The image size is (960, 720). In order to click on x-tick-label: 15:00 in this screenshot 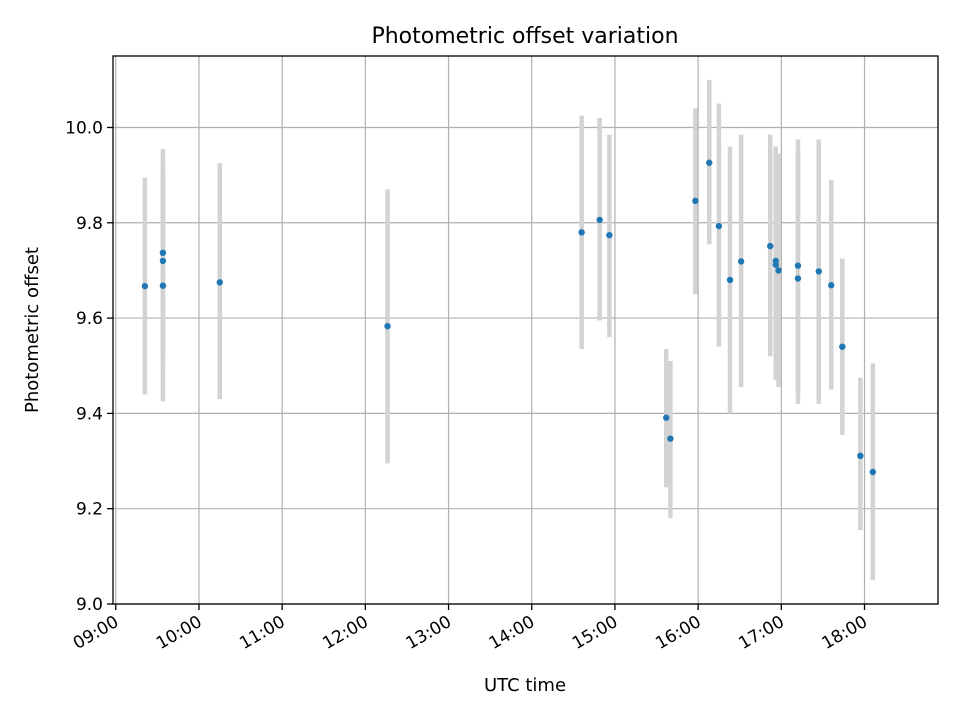, I will do `click(595, 633)`.